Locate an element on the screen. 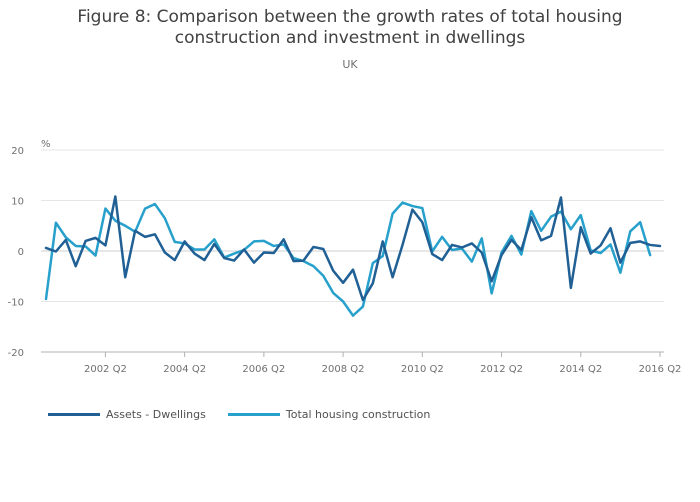  x-tick-label: 2004 Q2 is located at coordinates (184, 369).